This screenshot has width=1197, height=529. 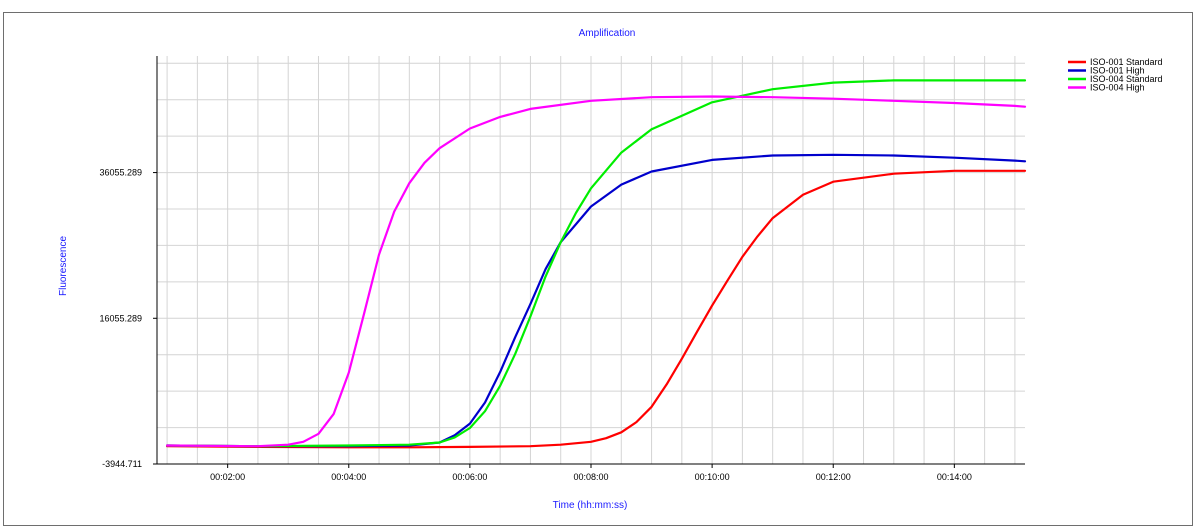 I want to click on legend-item: ISO-001 Standard, so click(x=1115, y=62).